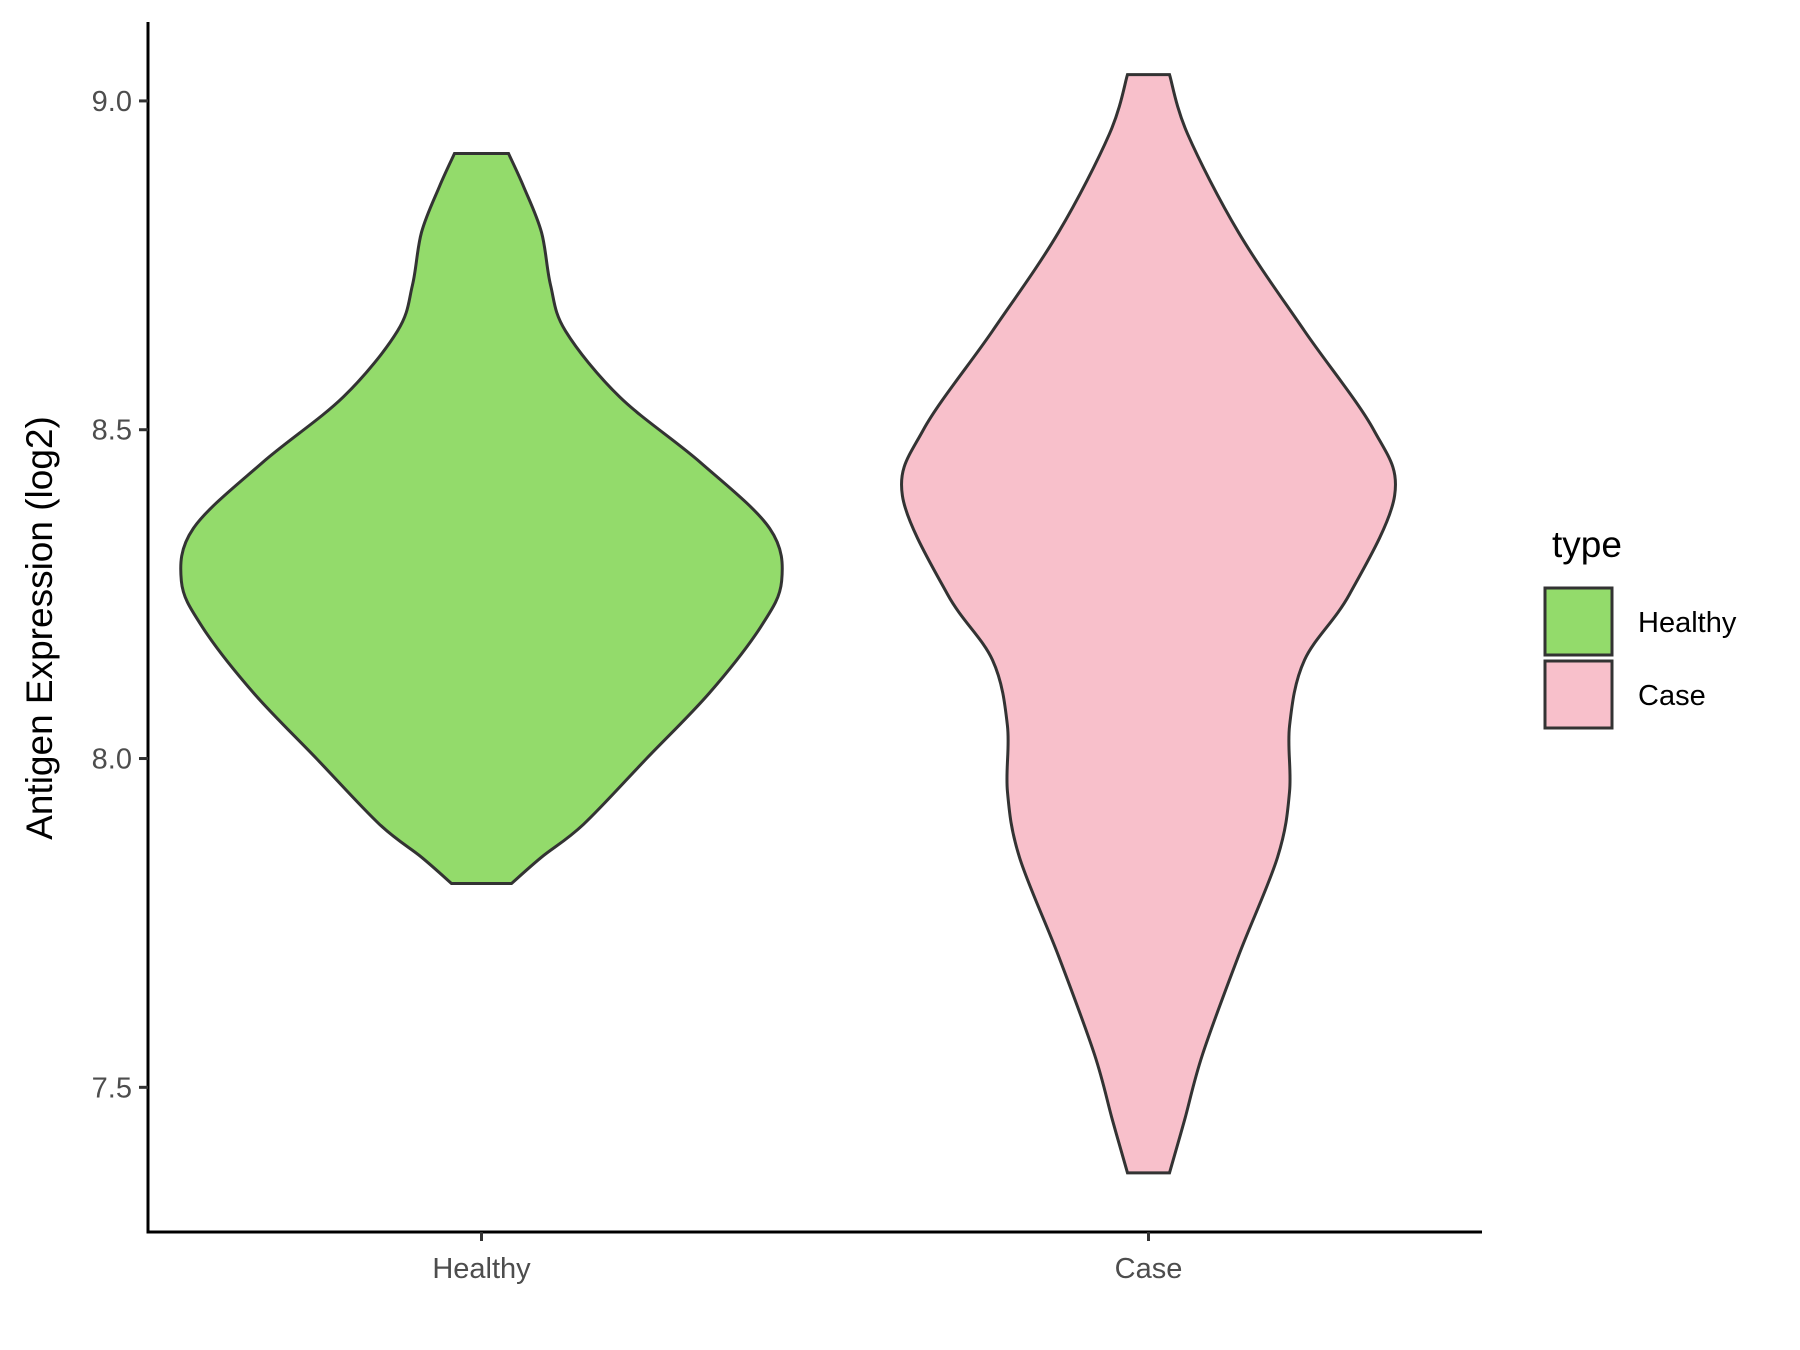  I want to click on y-axis-title: Antigen Expression (log2), so click(39, 628).